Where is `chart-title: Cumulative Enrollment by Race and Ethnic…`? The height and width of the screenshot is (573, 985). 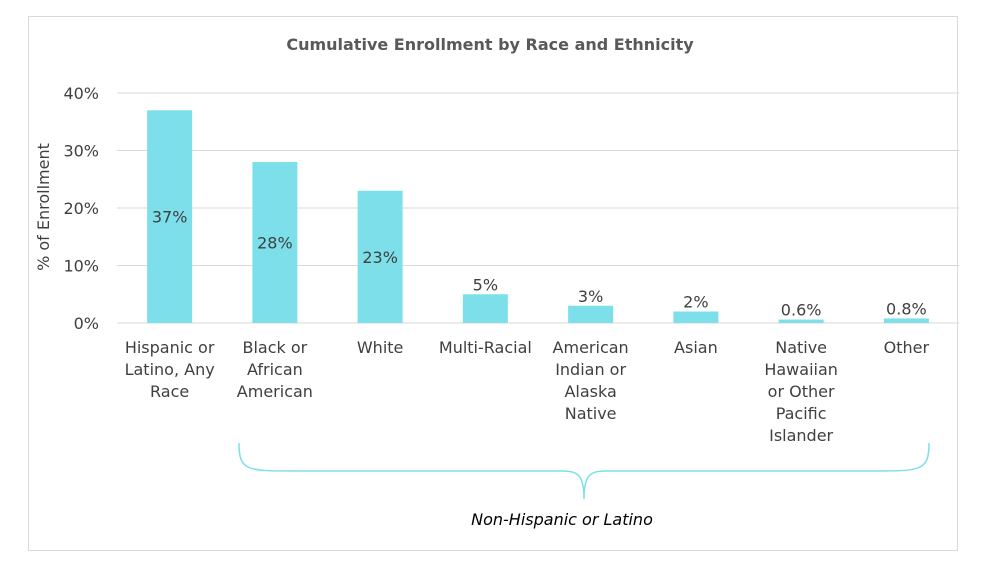 chart-title: Cumulative Enrollment by Race and Ethnic… is located at coordinates (490, 44).